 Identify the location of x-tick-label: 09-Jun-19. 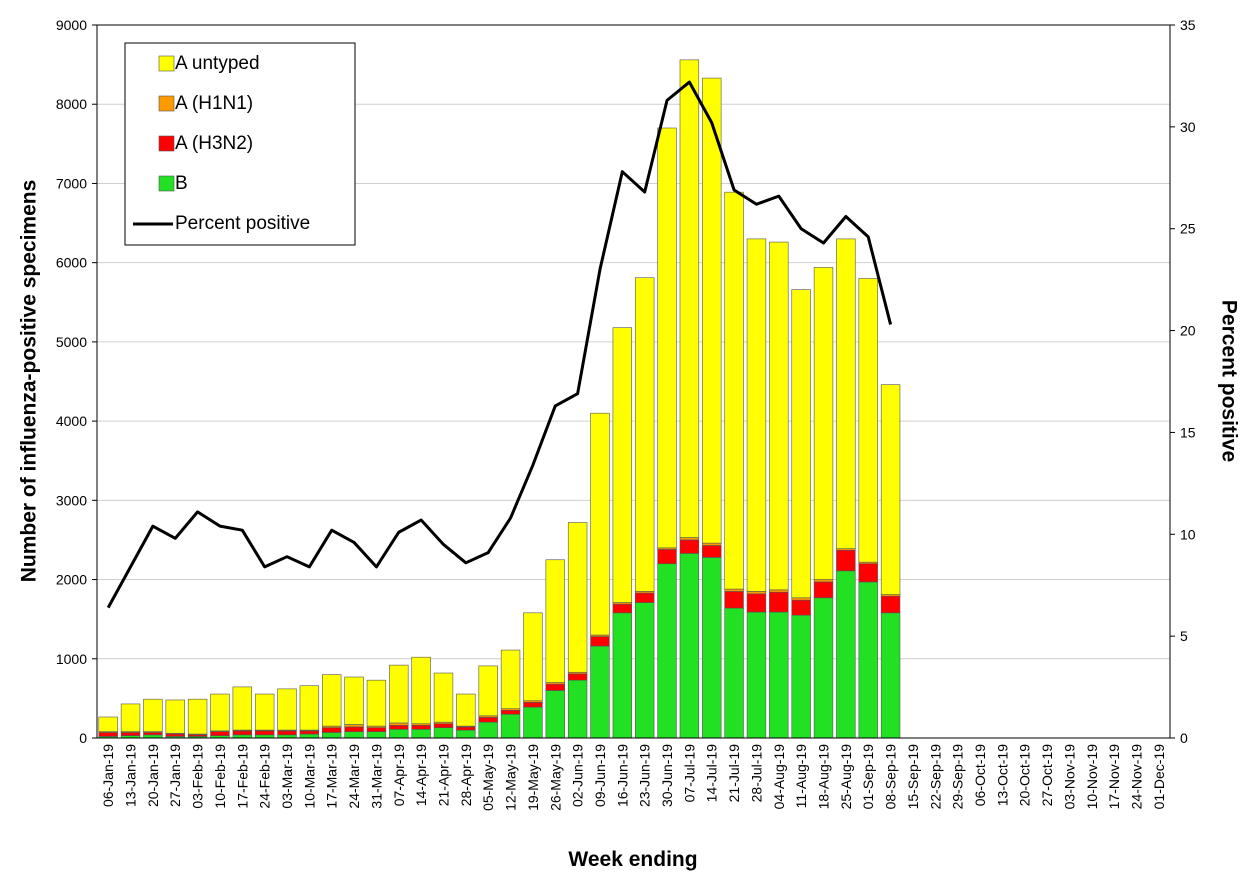
(600, 775).